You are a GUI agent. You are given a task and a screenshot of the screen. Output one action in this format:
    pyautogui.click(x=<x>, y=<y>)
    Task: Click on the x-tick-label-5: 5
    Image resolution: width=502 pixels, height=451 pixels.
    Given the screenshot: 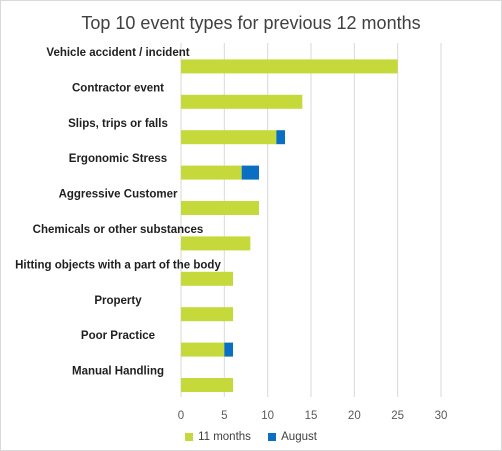 What is the action you would take?
    pyautogui.click(x=224, y=416)
    